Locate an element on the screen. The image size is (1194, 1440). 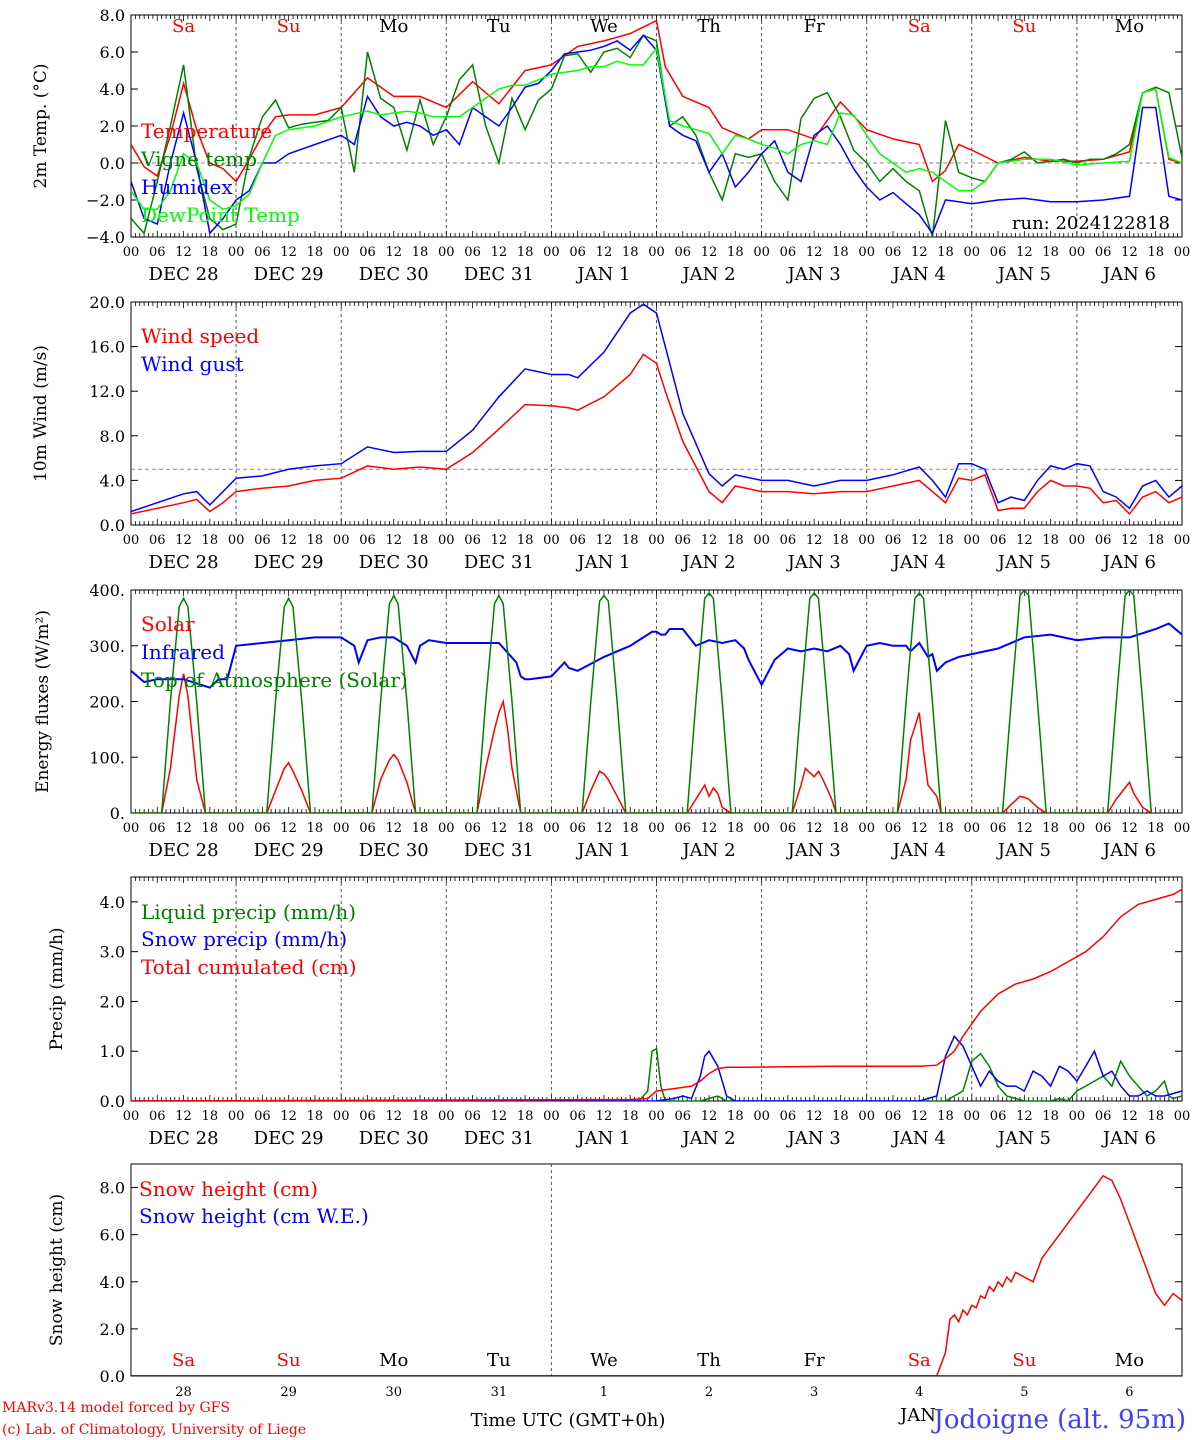
y-tick-label: −4.0 is located at coordinates (105, 237).